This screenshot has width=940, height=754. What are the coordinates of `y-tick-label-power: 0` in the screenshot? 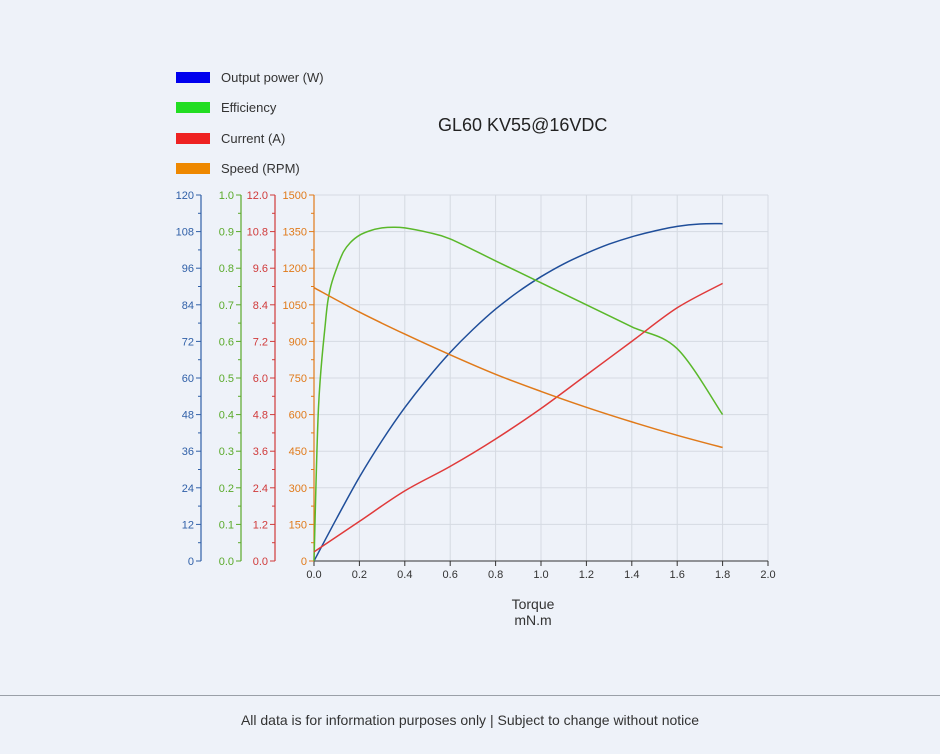 It's located at (191, 562).